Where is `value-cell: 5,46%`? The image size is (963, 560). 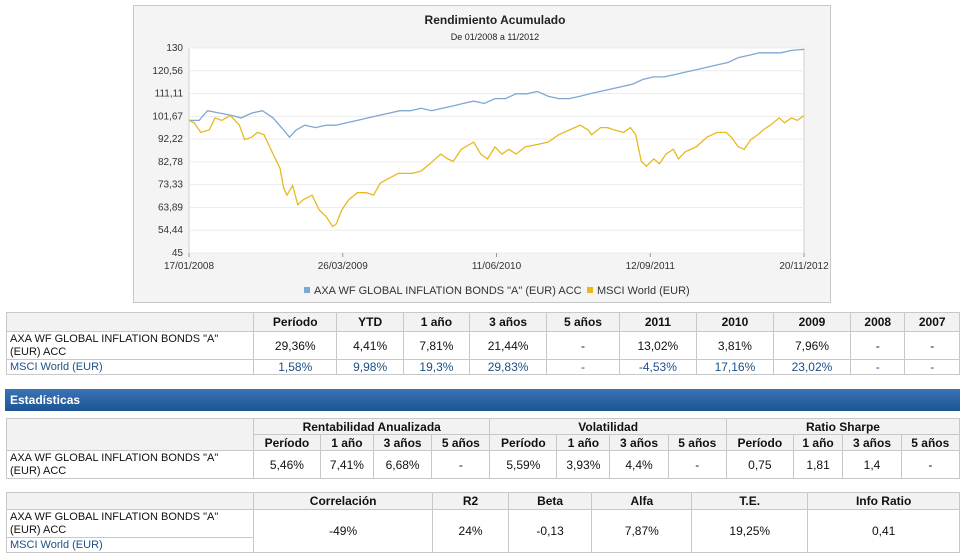 value-cell: 5,46% is located at coordinates (287, 464).